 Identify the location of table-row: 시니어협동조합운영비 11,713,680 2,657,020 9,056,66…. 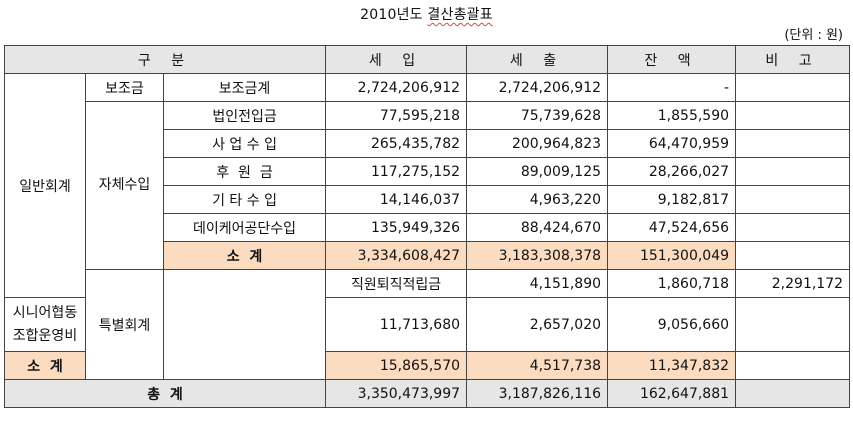
(427, 324).